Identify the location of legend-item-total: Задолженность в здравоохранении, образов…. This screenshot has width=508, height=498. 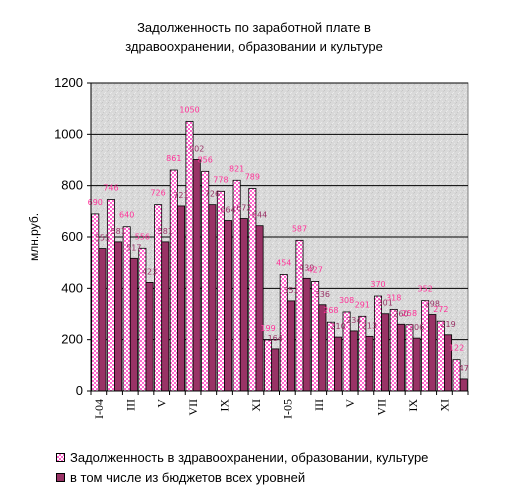
(242, 457).